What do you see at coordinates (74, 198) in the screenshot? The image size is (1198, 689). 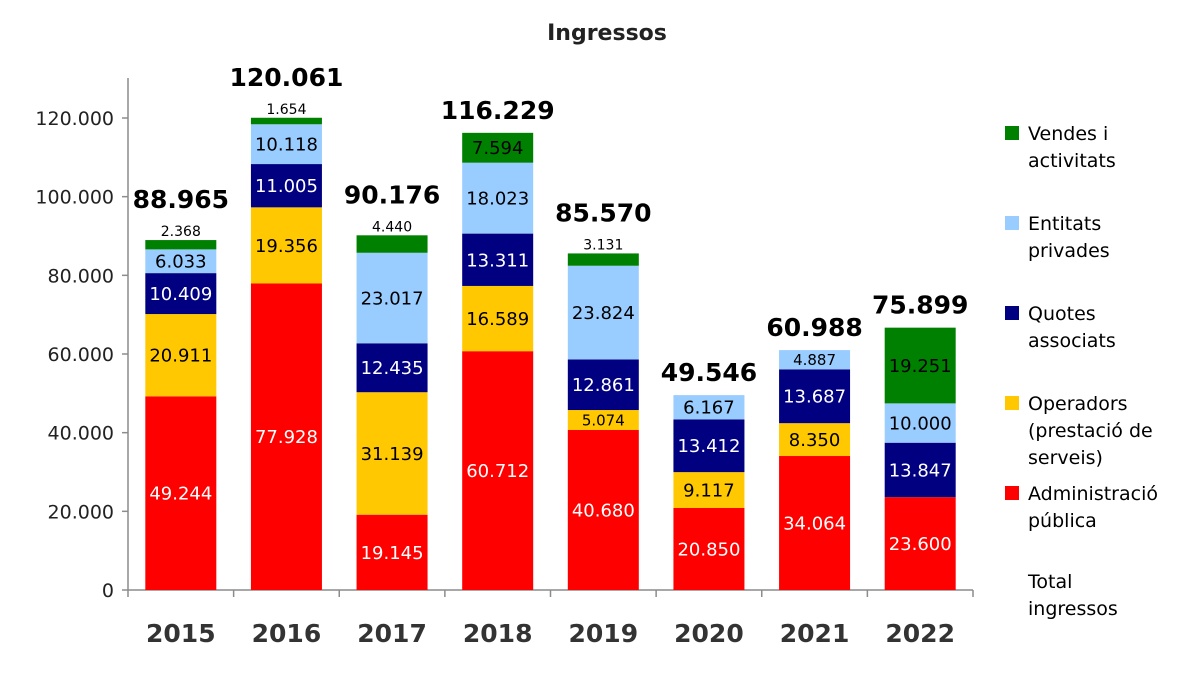 I see `y-tick-label: 100.000` at bounding box center [74, 198].